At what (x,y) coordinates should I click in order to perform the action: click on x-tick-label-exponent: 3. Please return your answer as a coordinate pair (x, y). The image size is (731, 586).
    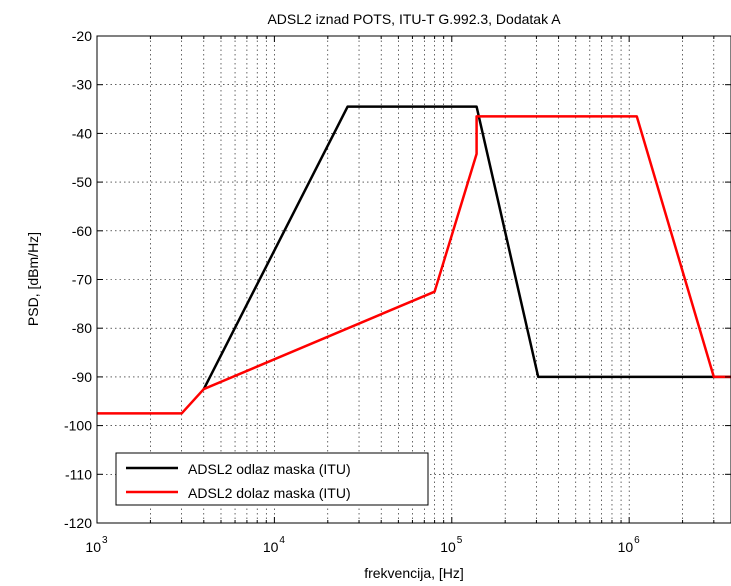
    Looking at the image, I should click on (105, 540).